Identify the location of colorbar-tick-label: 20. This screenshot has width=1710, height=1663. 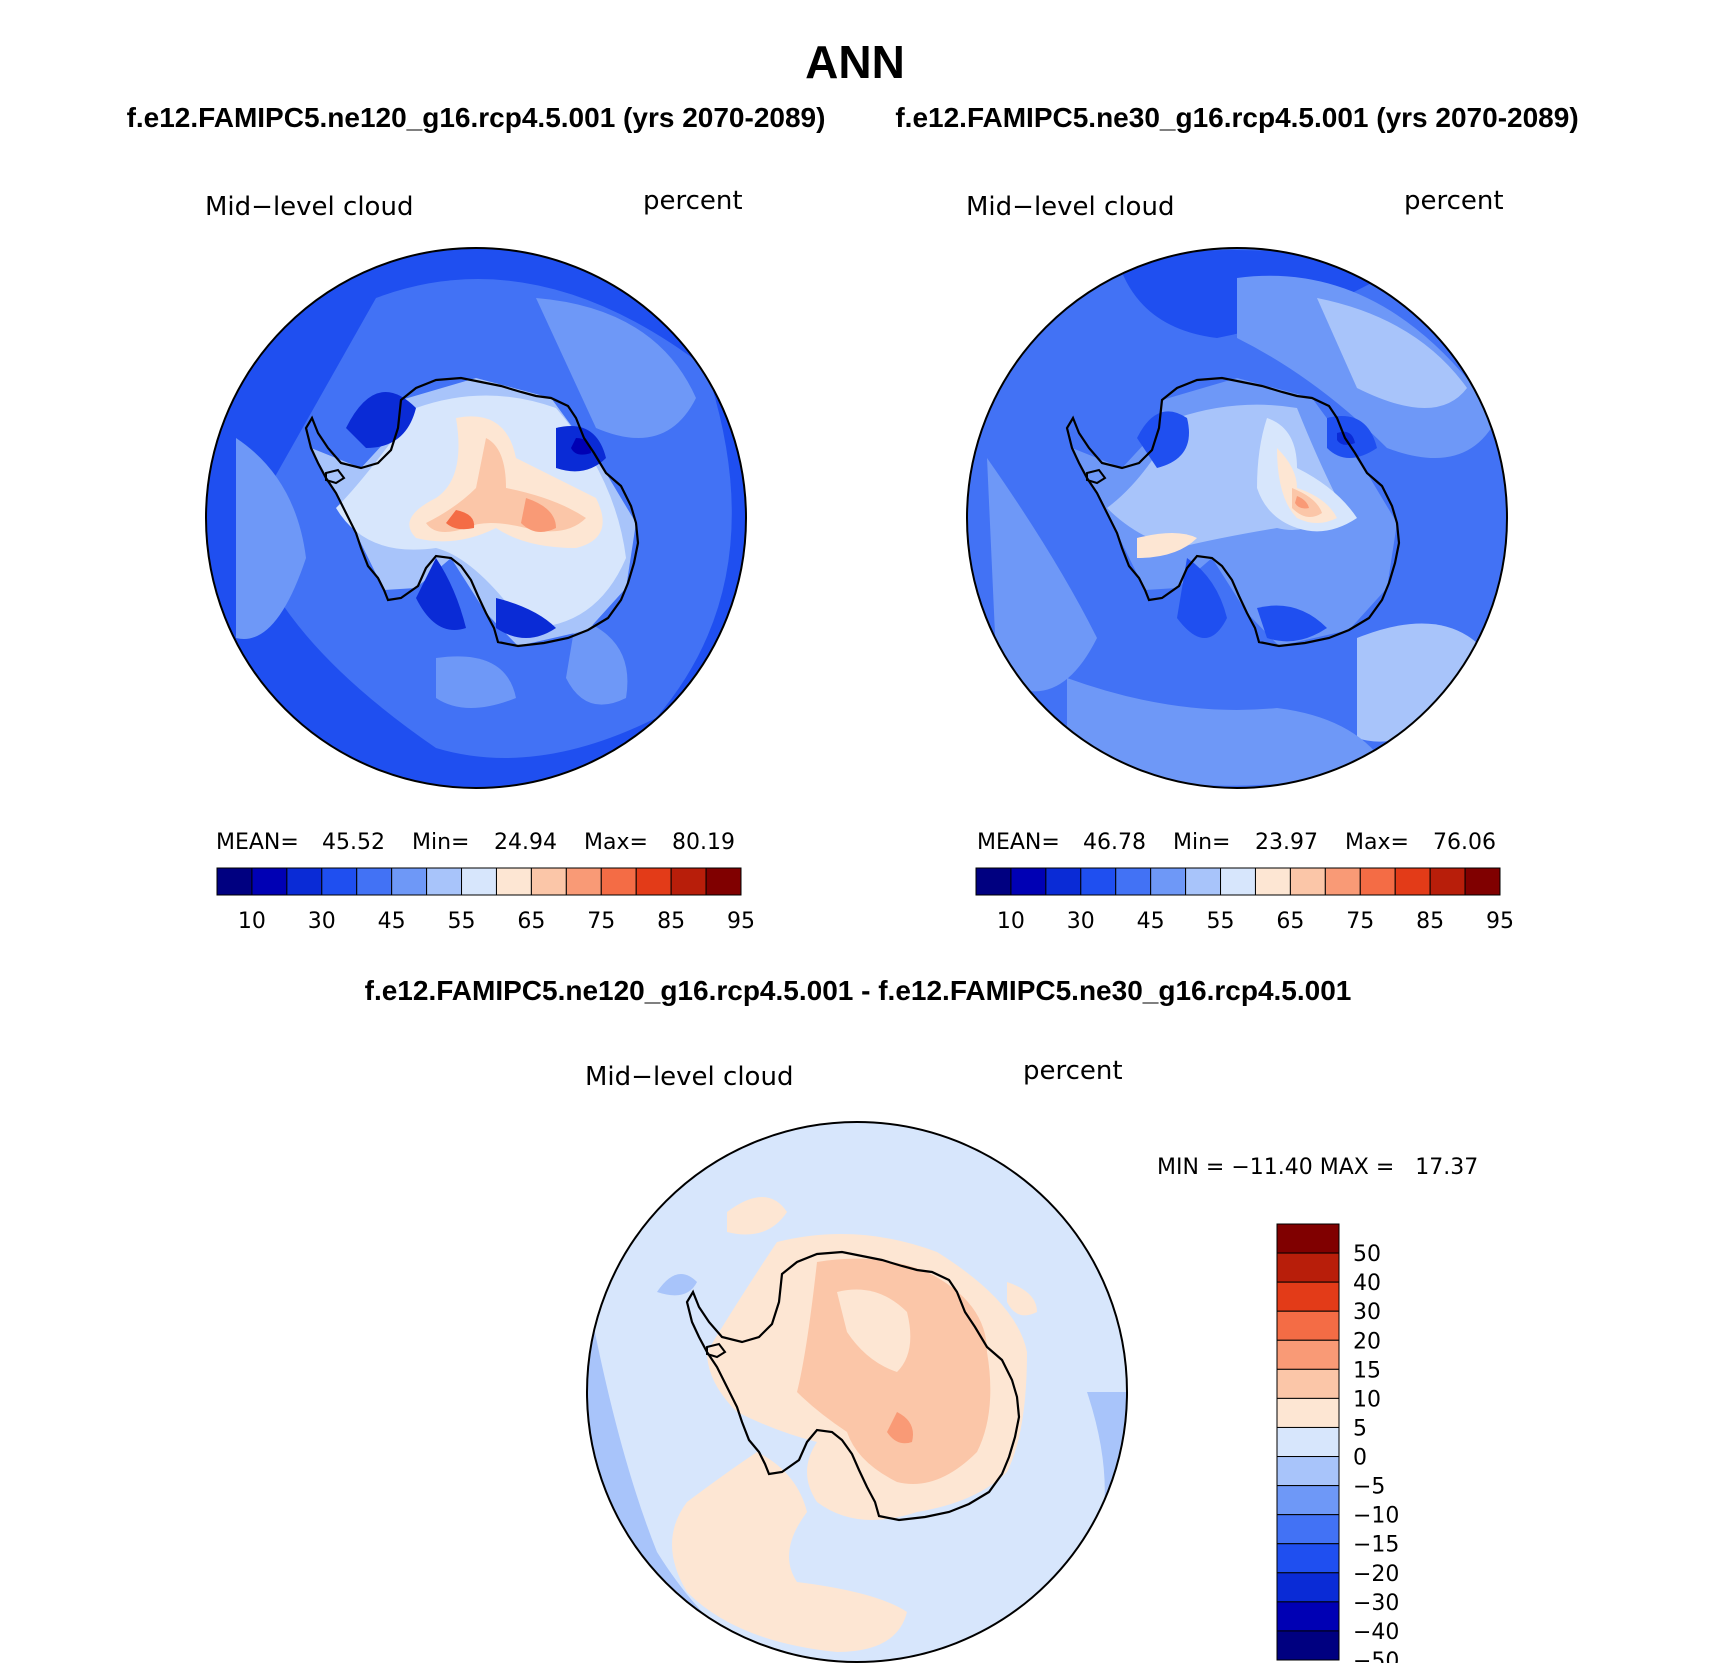
(1367, 1341).